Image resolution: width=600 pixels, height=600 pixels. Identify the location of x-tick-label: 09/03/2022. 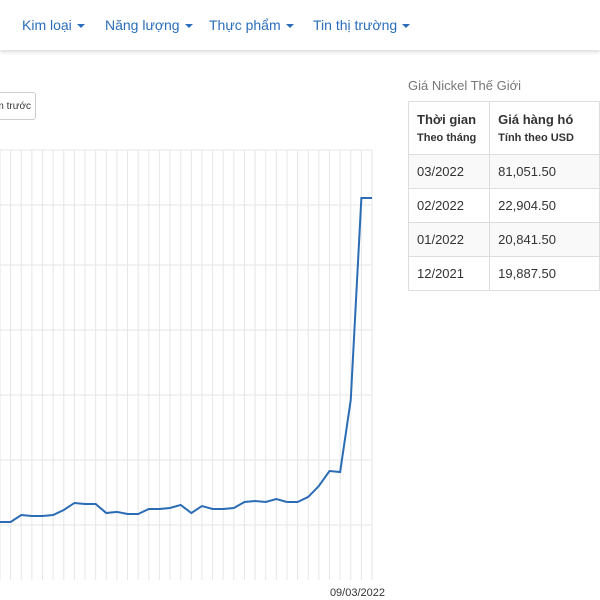
(357, 593).